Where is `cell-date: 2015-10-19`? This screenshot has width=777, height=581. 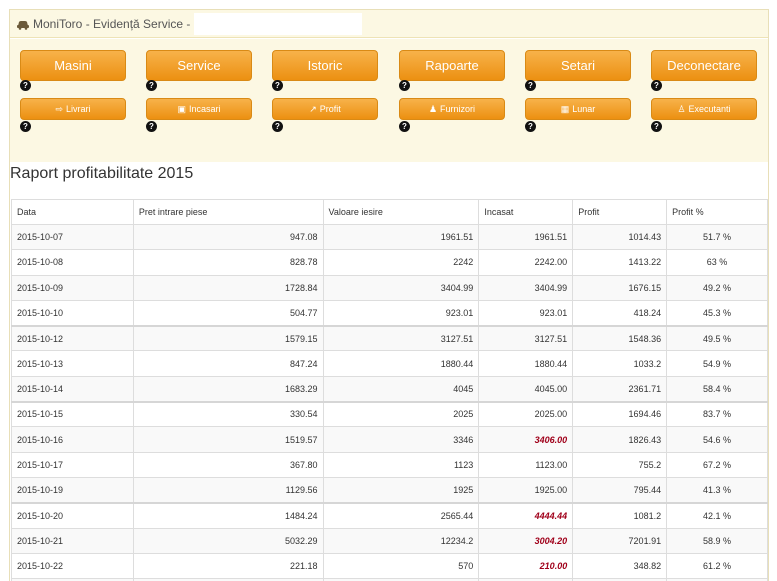
cell-date: 2015-10-19 is located at coordinates (72, 490).